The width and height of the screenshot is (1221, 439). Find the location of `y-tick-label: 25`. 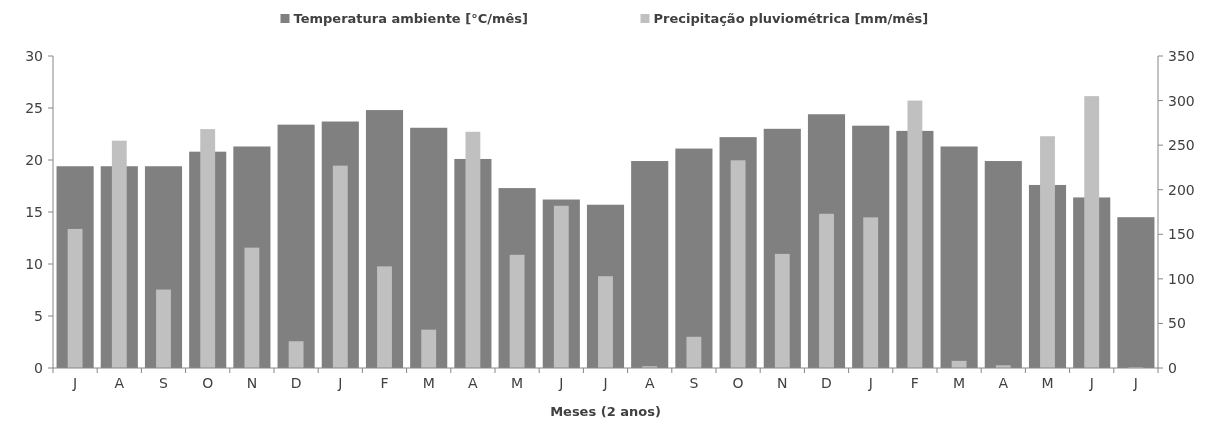

y-tick-label: 25 is located at coordinates (34, 108).